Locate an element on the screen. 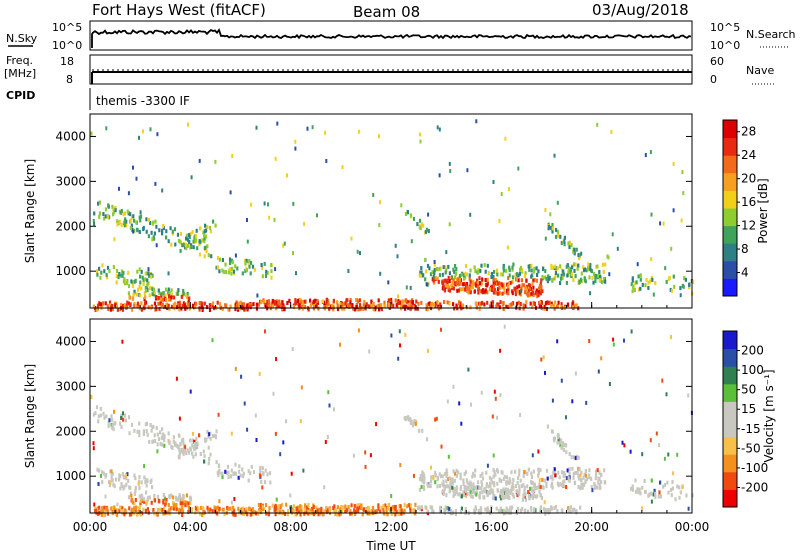 The height and width of the screenshot is (554, 800). x-tick-label: 20:00 is located at coordinates (591, 527).